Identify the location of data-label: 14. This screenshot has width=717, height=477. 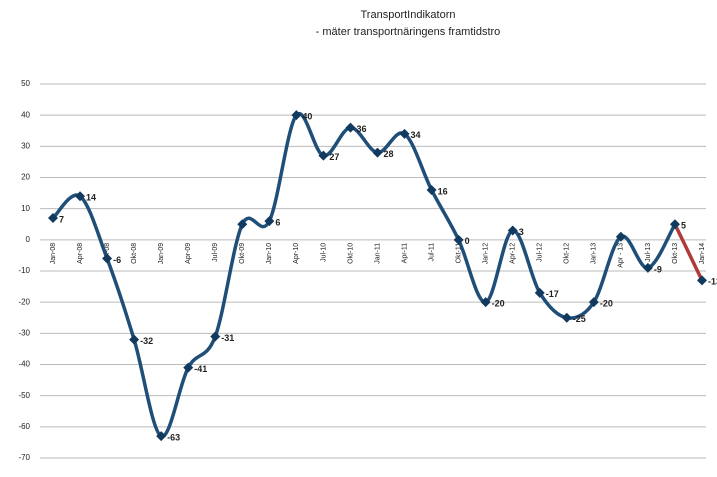
(91, 198).